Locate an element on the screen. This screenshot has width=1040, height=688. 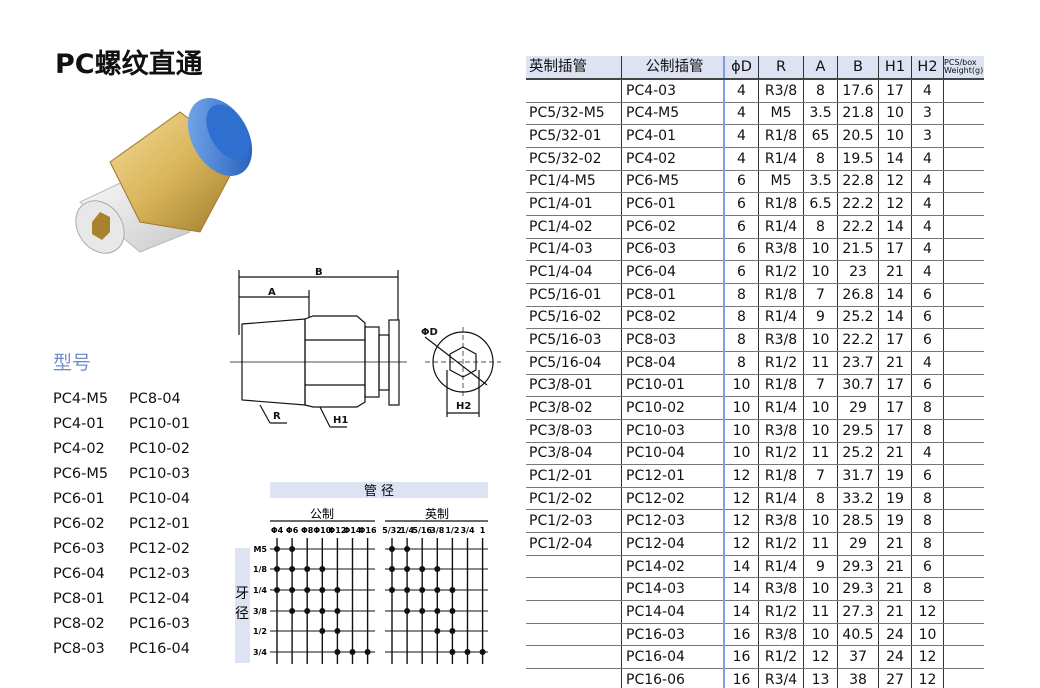
table-cell is located at coordinates (574, 91).